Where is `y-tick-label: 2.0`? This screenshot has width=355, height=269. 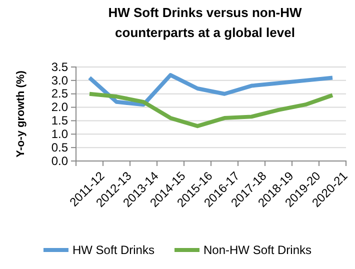
y-tick-label: 2.0 is located at coordinates (59, 107).